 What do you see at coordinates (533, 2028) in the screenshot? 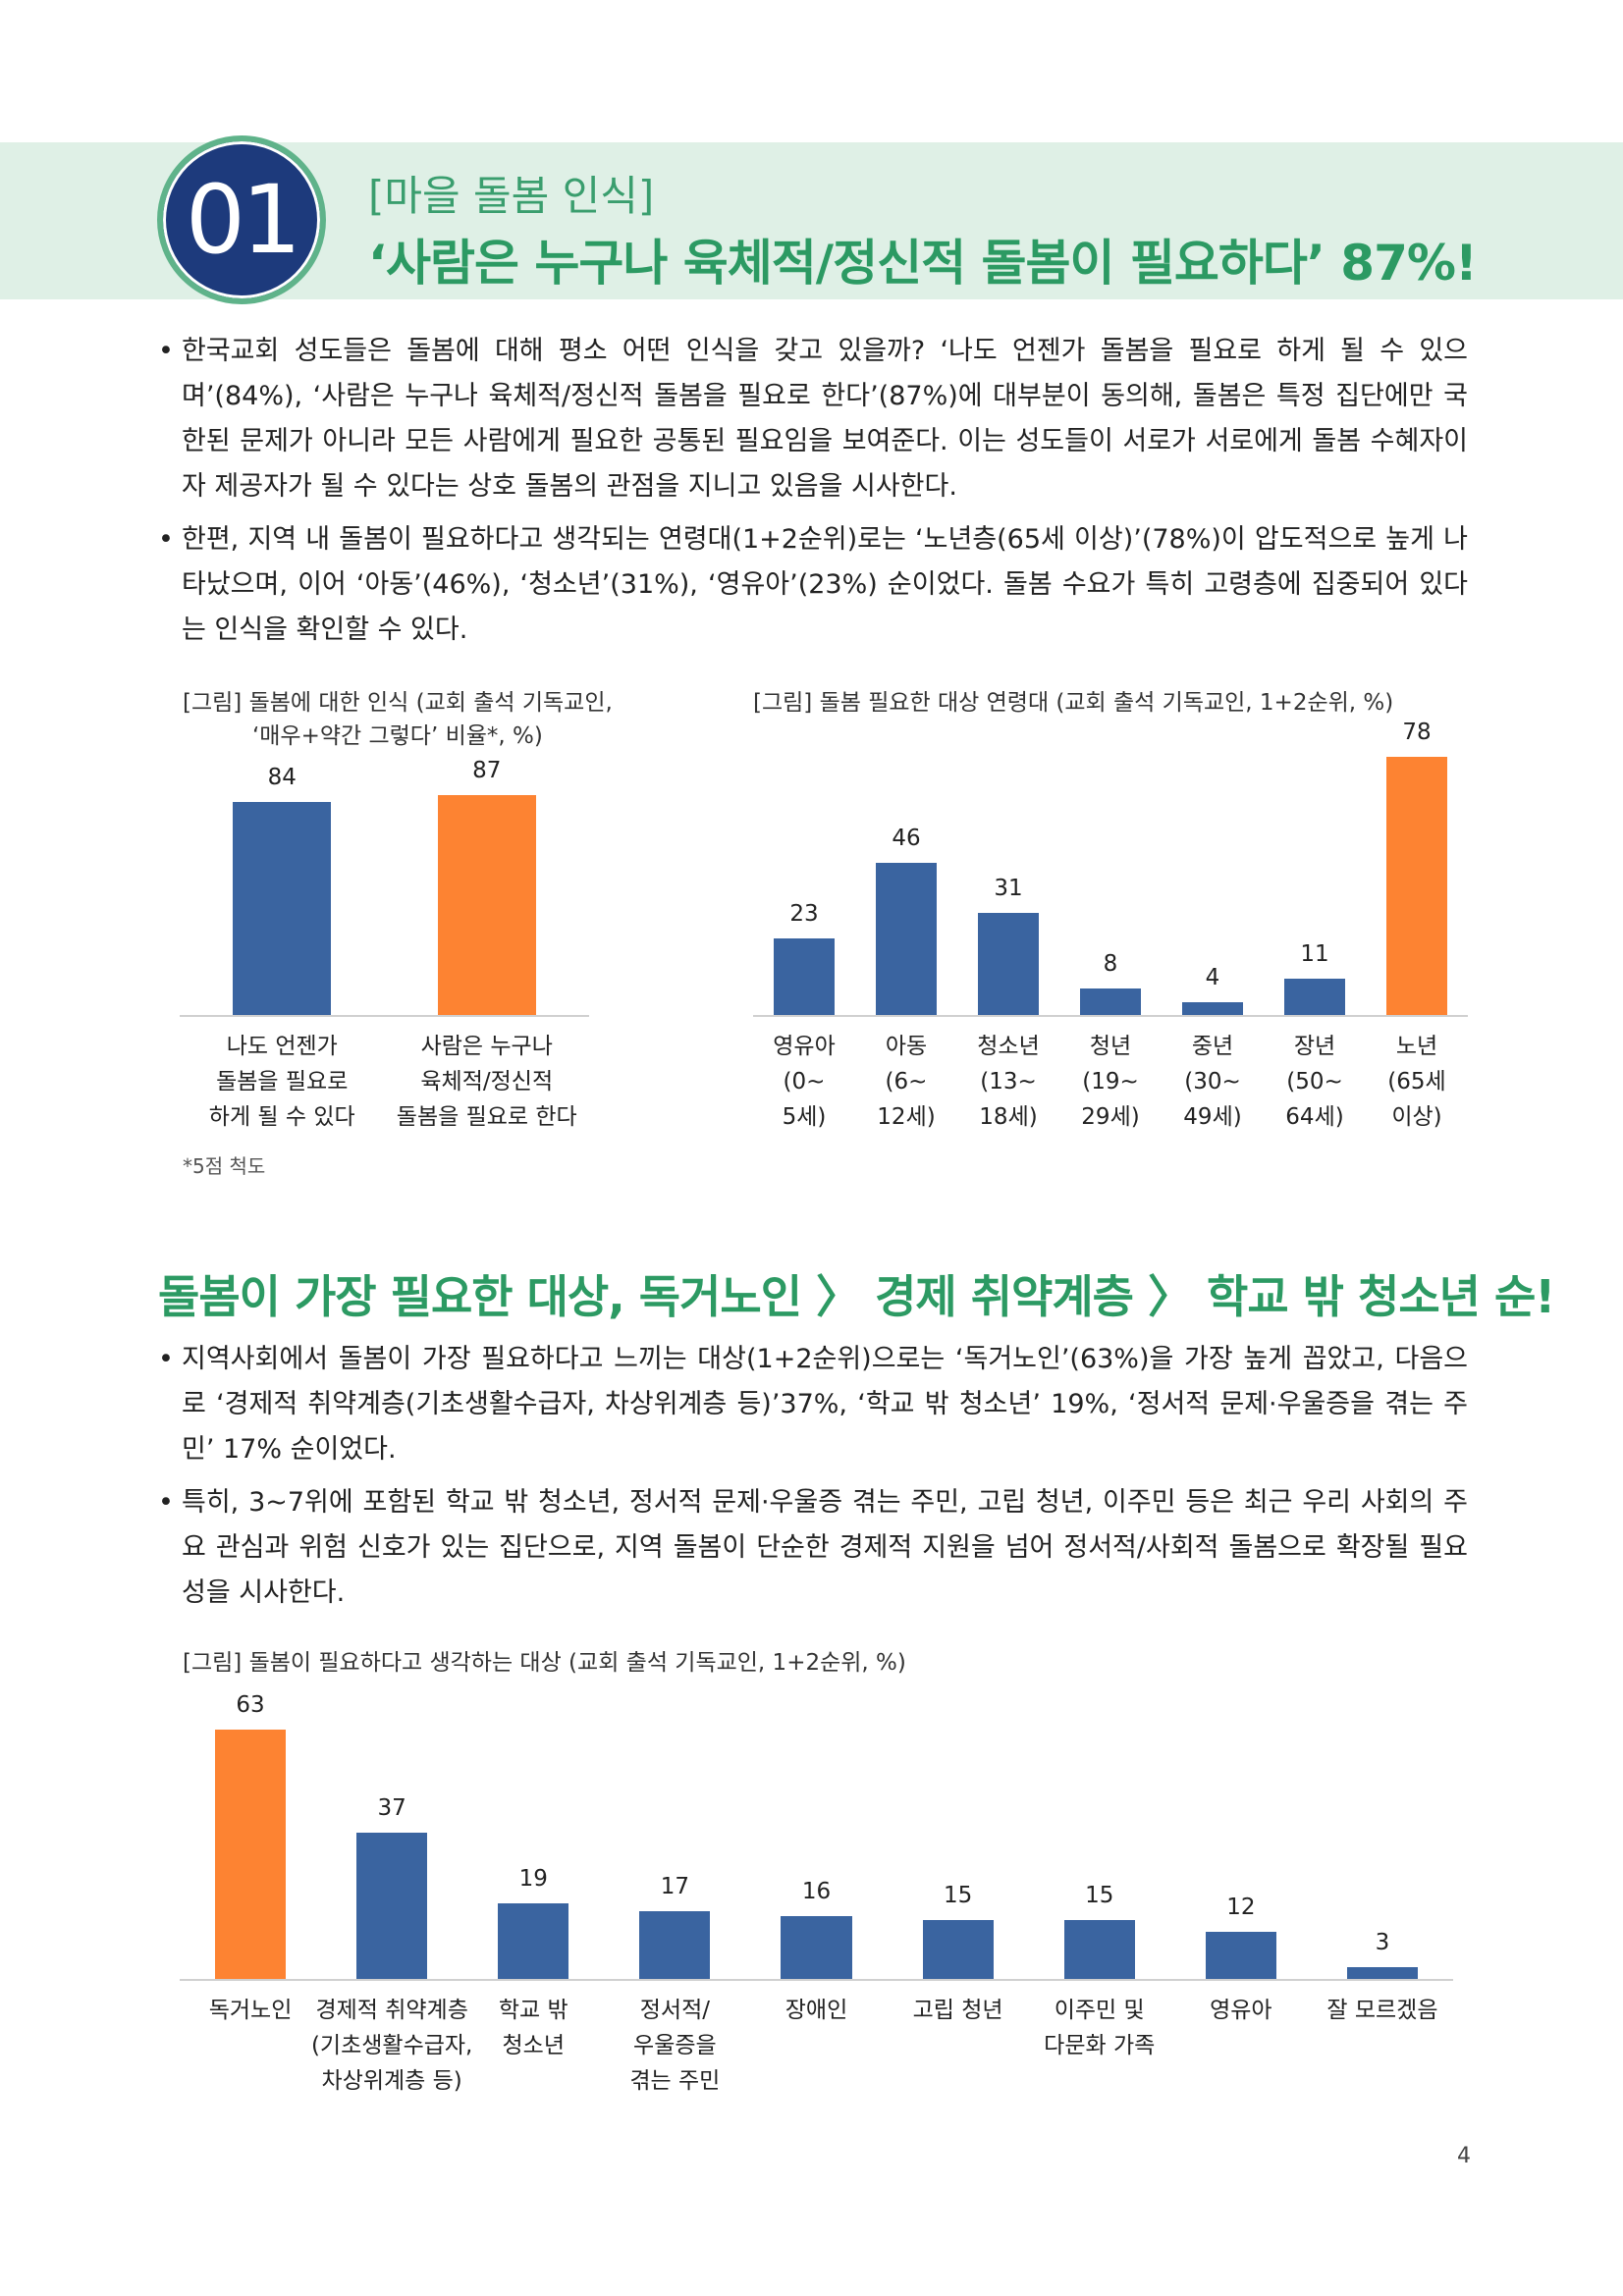
I see `category-label: 학교 밖 청소년` at bounding box center [533, 2028].